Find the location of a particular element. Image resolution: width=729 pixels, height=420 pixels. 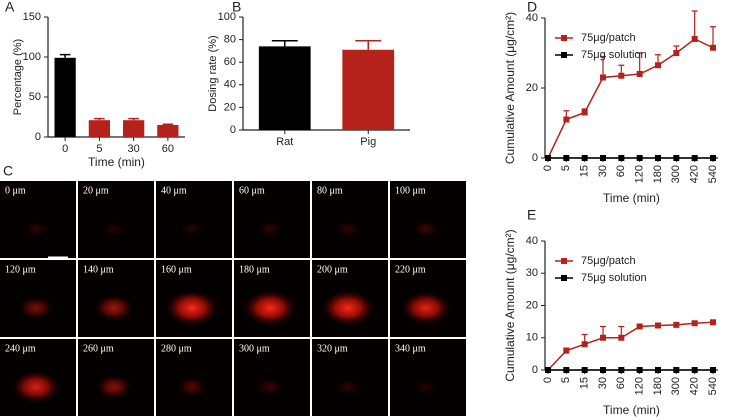

depth-label: 200 μm is located at coordinates (332, 269).